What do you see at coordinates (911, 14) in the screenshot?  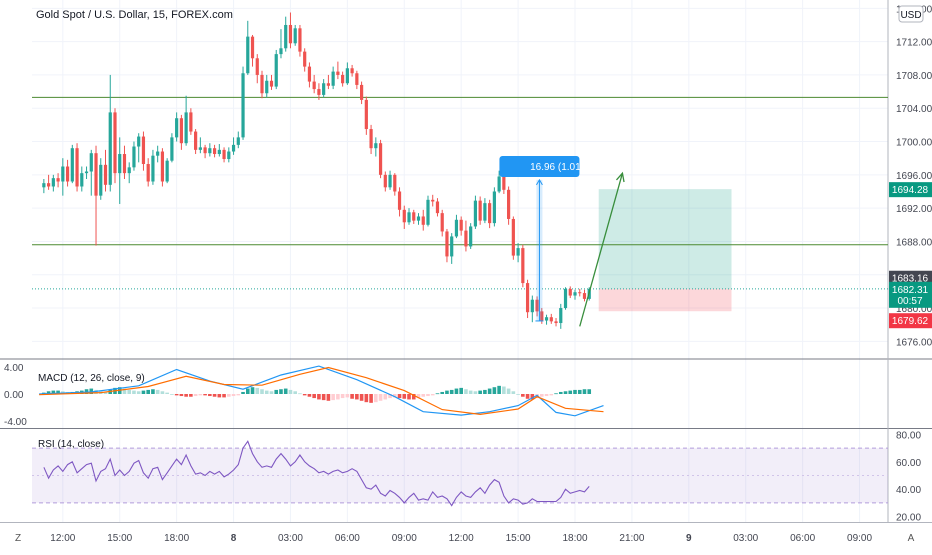 I see `currency-button` at bounding box center [911, 14].